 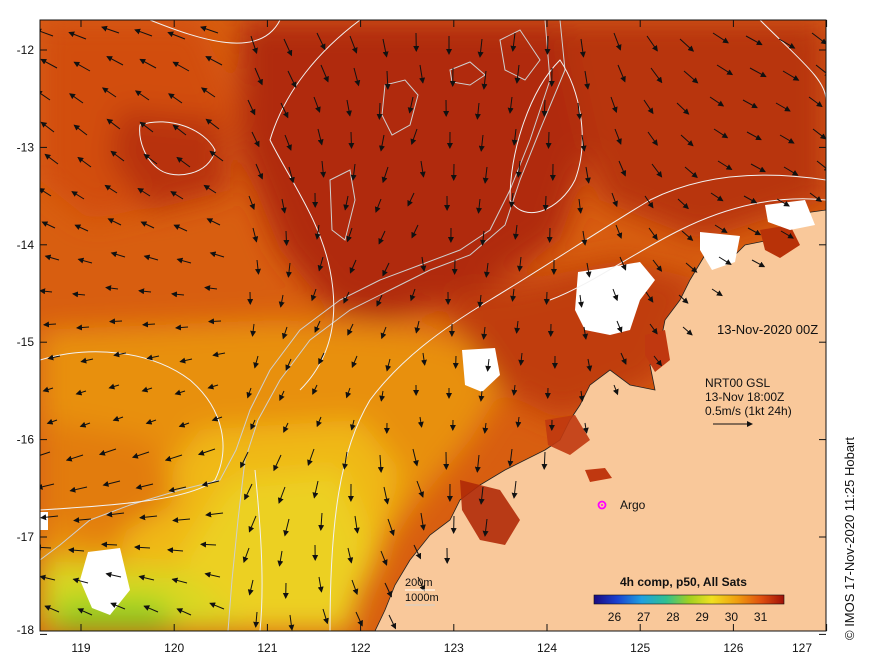 What do you see at coordinates (802, 648) in the screenshot?
I see `x-tick-label: 127` at bounding box center [802, 648].